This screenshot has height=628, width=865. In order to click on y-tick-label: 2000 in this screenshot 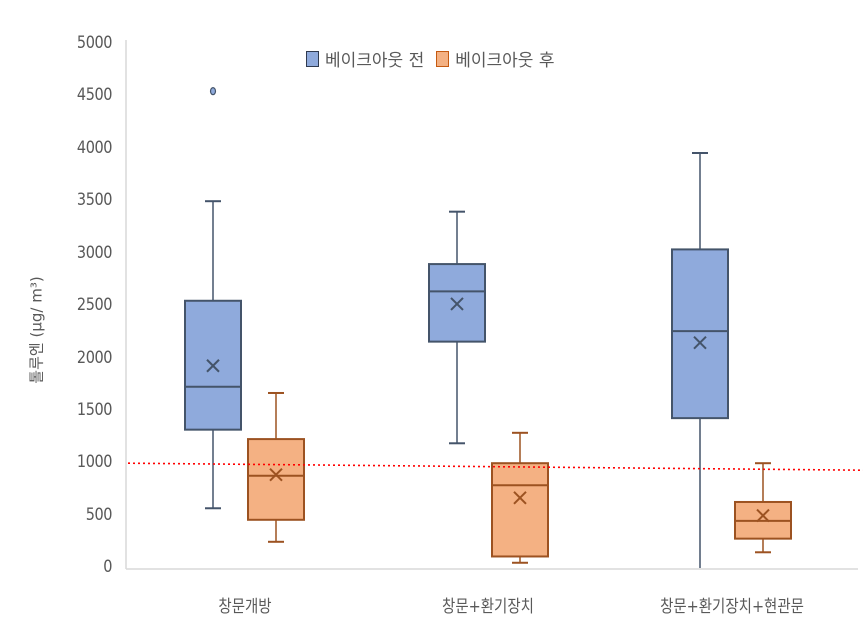, I will do `click(94, 358)`.